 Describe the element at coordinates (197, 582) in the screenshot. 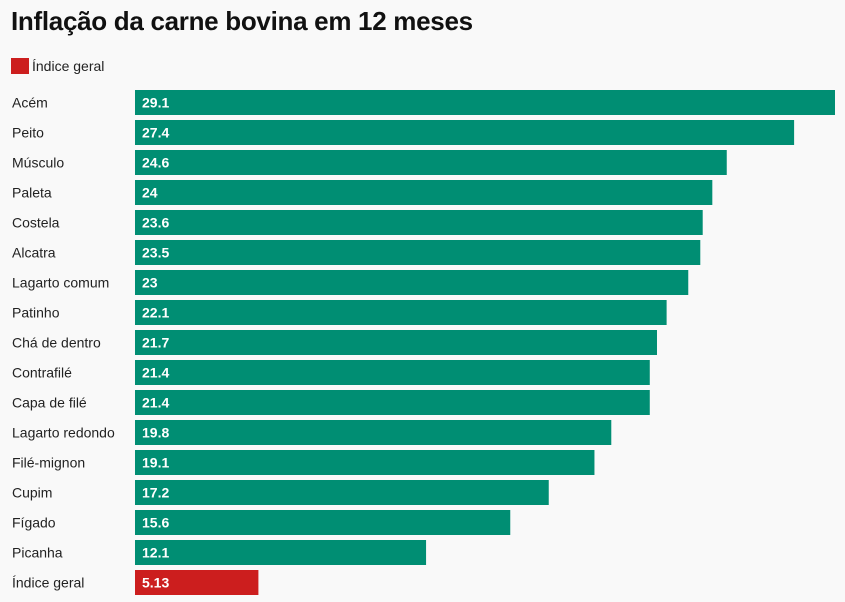

I see `bar-indice-geral` at that location.